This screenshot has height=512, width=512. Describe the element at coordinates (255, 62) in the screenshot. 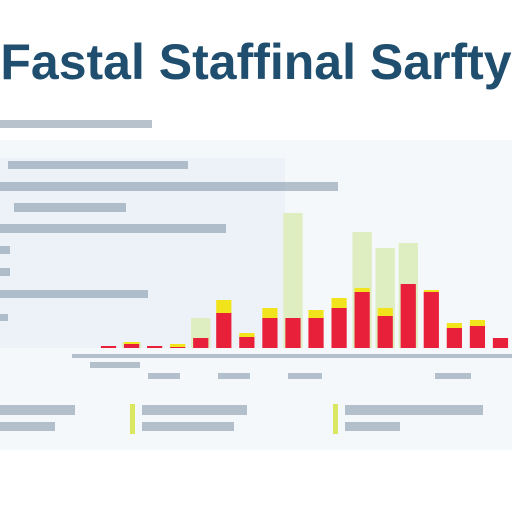

I see `chart-title: Fastal Staffinal Sarfty` at that location.